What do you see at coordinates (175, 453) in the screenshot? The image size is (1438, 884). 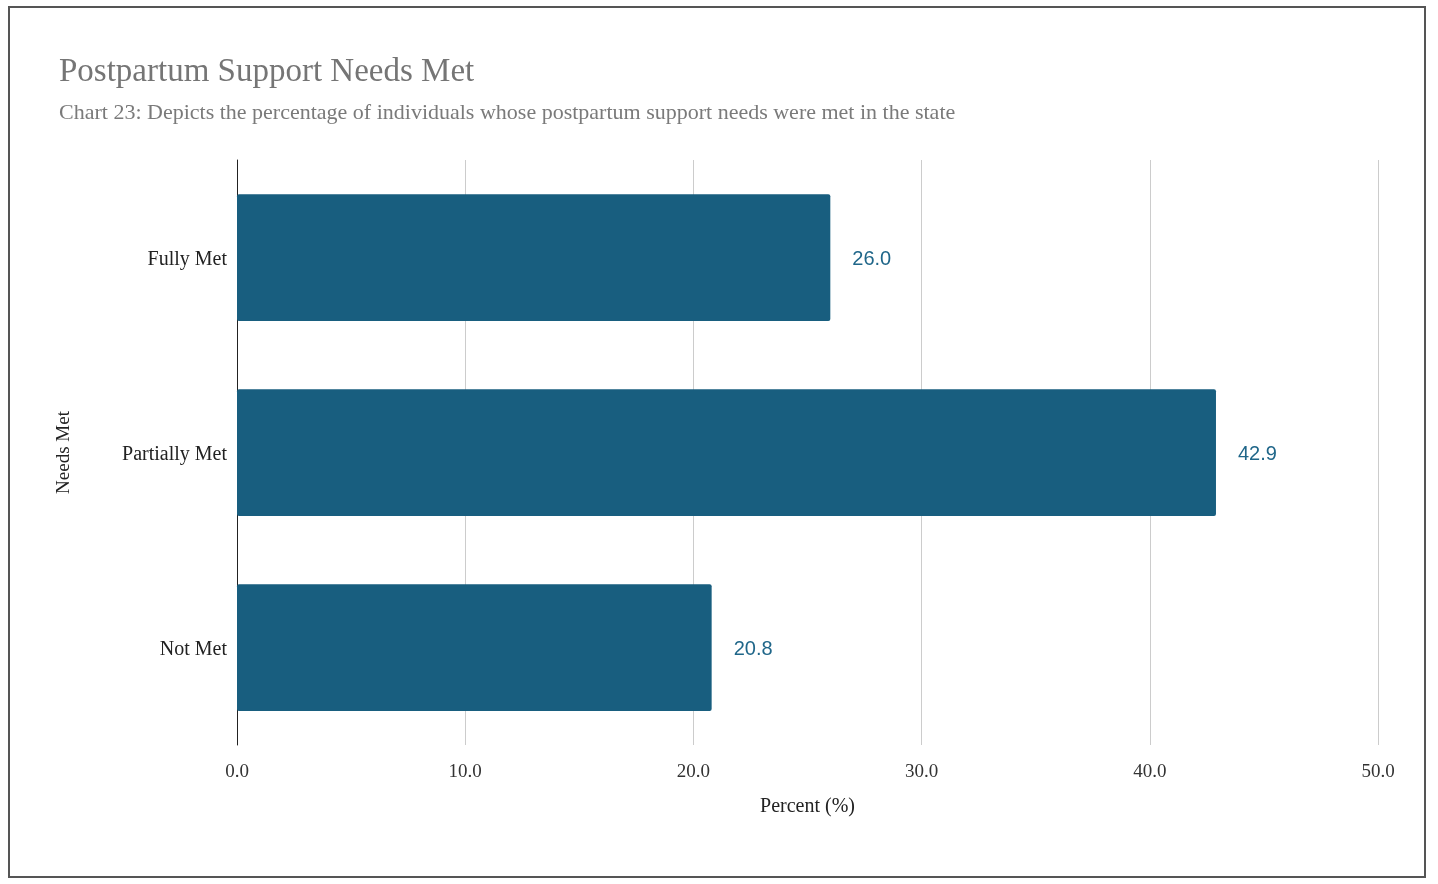 I see `y-tick-label: Partially Met` at bounding box center [175, 453].